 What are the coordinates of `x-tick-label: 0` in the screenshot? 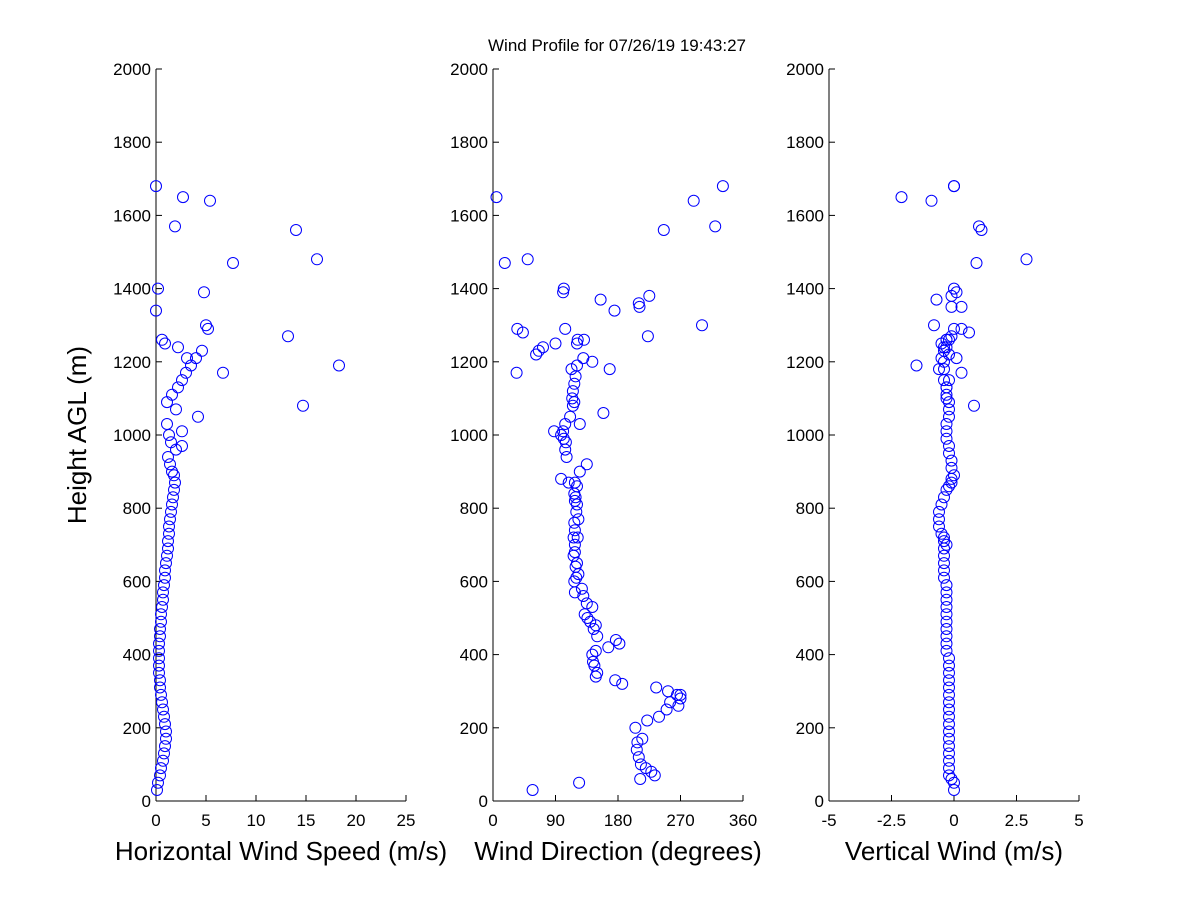 It's located at (953, 820).